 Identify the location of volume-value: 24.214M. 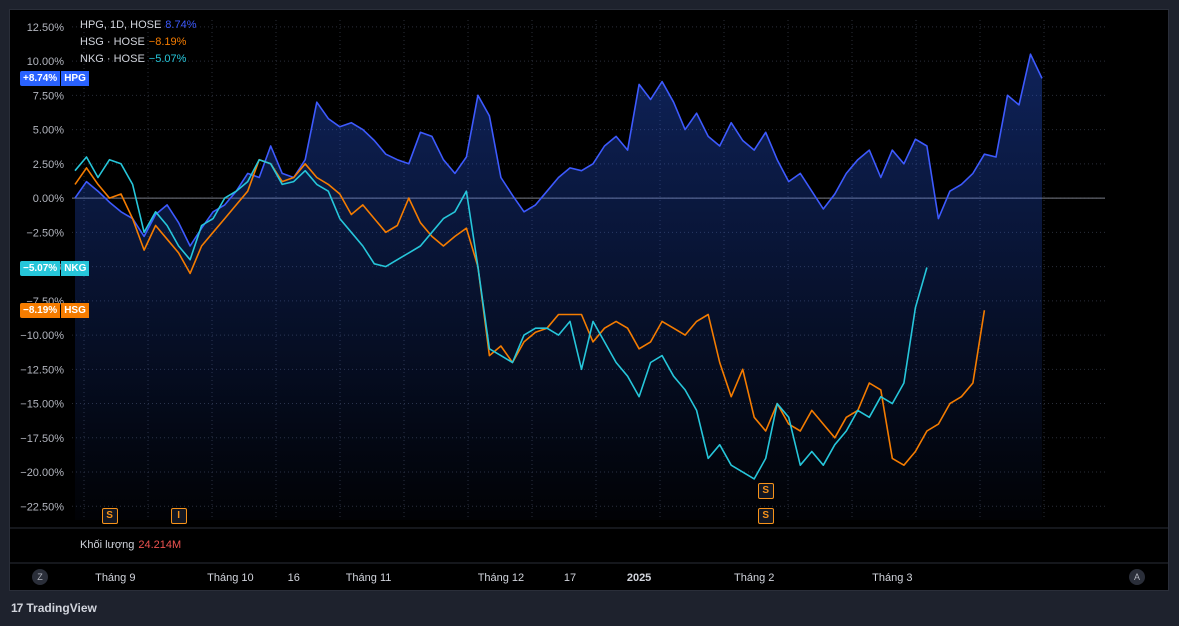
(160, 545).